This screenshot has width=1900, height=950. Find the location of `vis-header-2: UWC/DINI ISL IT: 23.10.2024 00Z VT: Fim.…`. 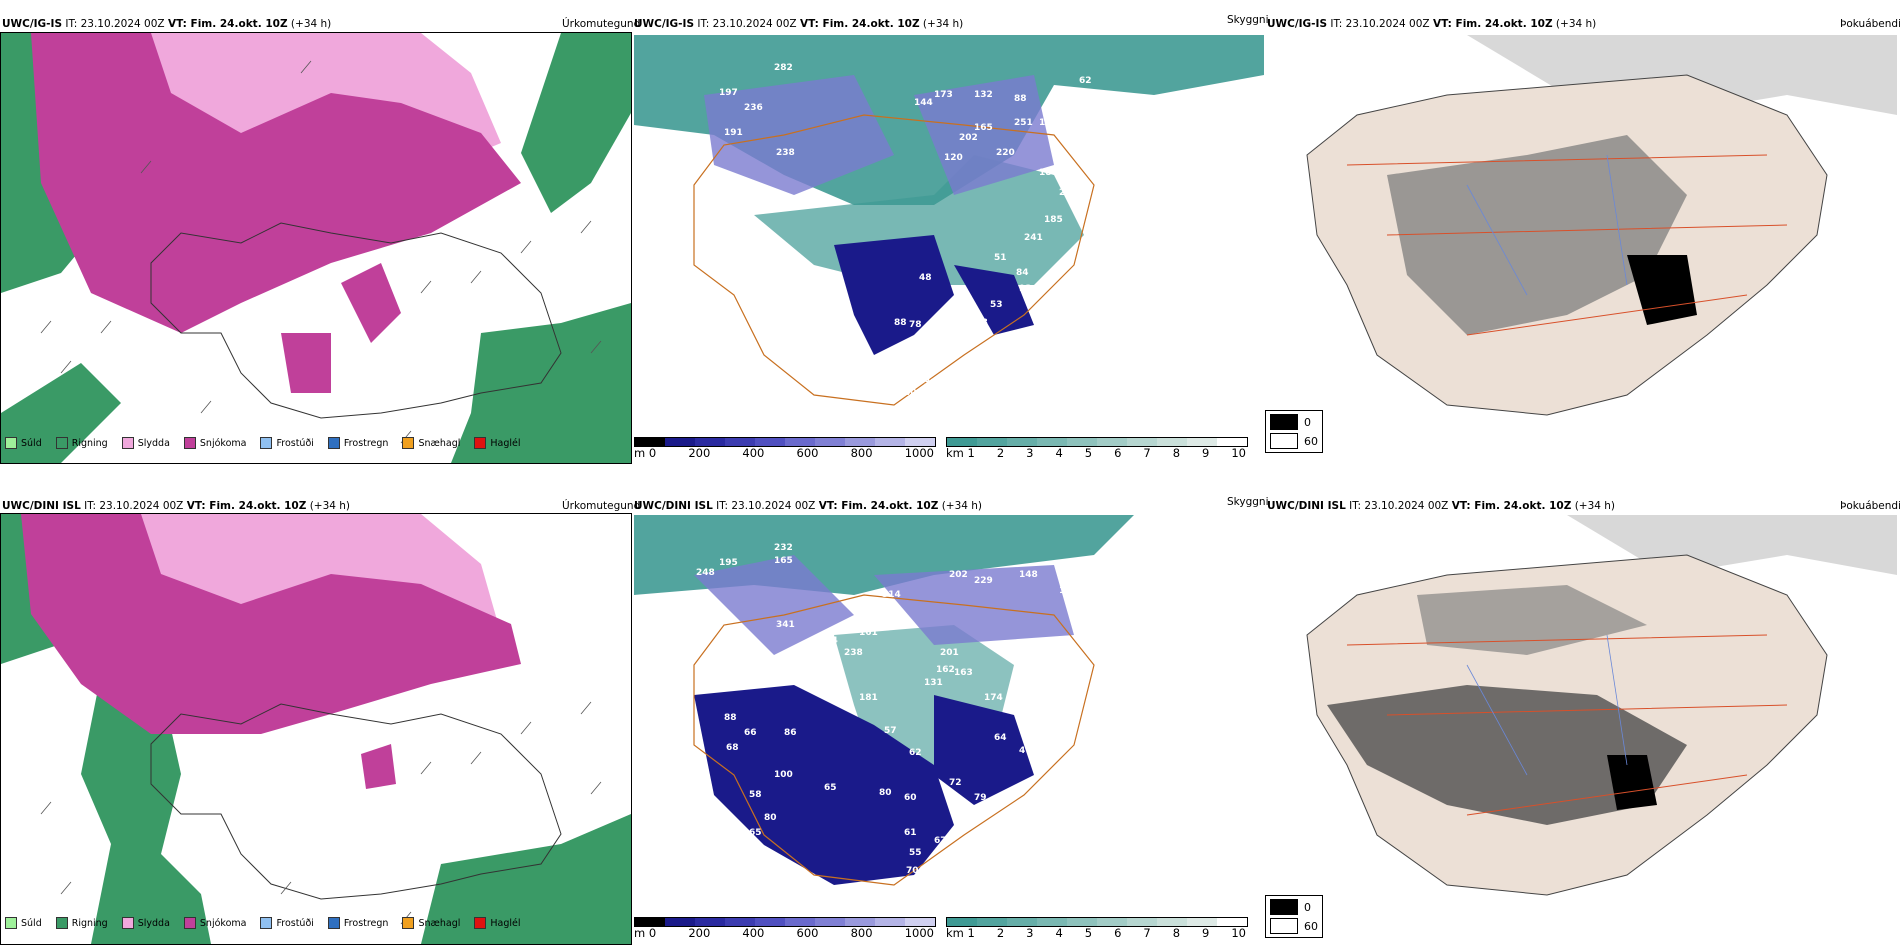

vis-header-2: UWC/DINI ISL IT: 23.10.2024 00Z VT: Fim.… is located at coordinates (808, 506).